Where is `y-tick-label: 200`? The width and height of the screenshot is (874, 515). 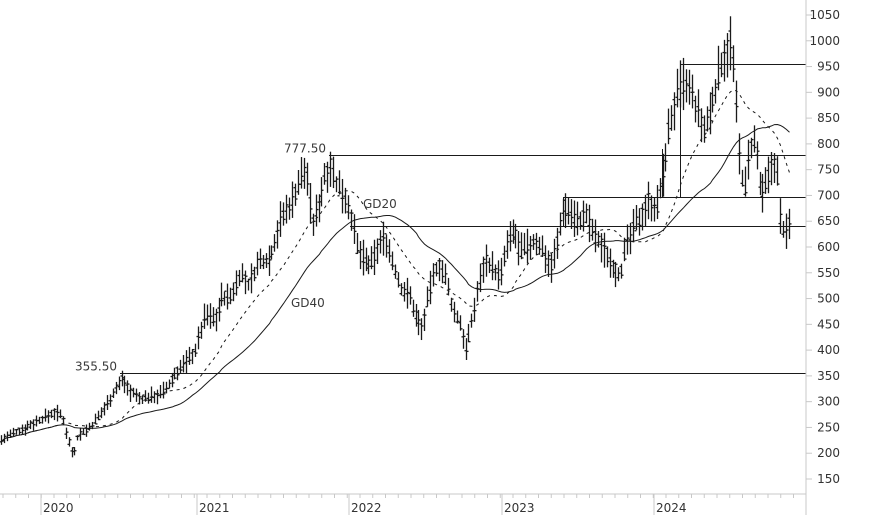 y-tick-label: 200 is located at coordinates (828, 453).